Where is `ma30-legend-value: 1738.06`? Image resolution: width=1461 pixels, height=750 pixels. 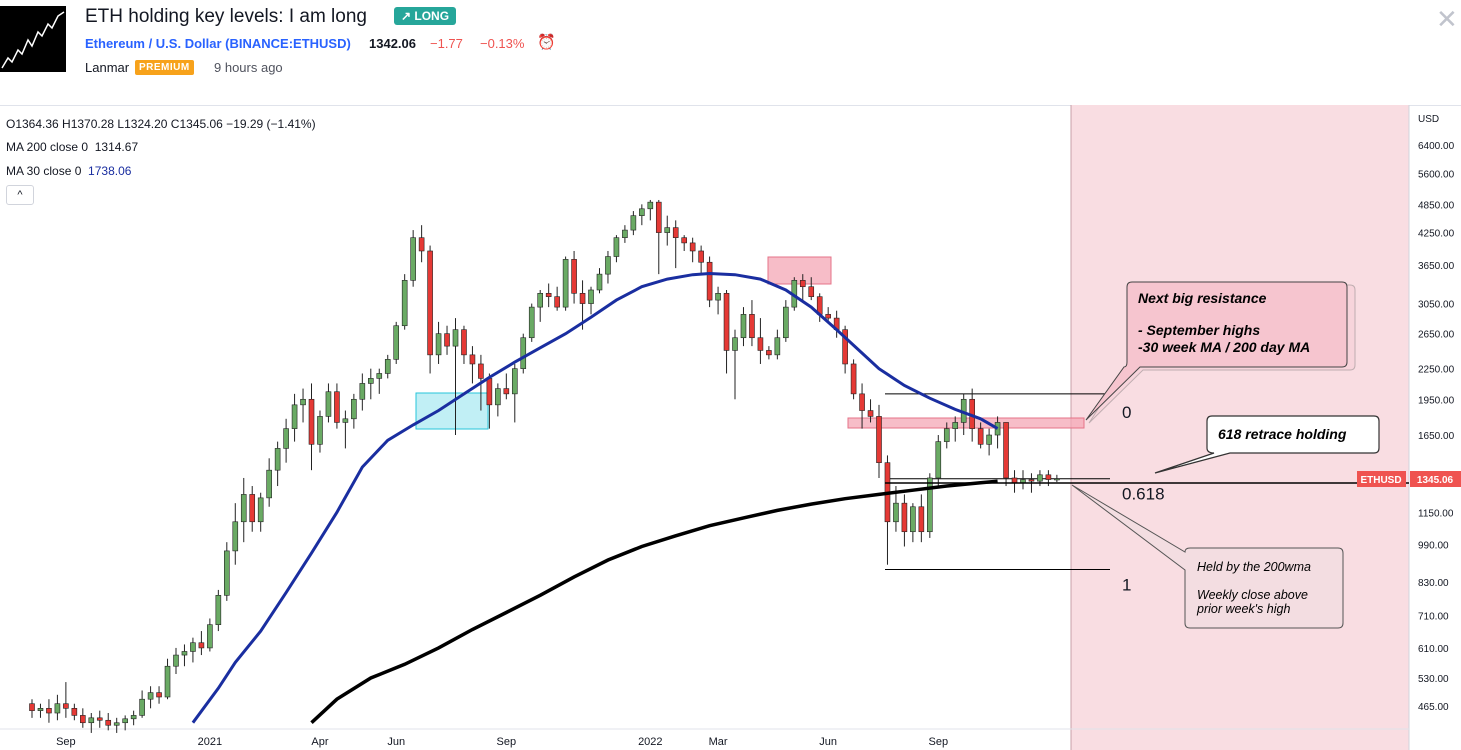 ma30-legend-value: 1738.06 is located at coordinates (110, 171).